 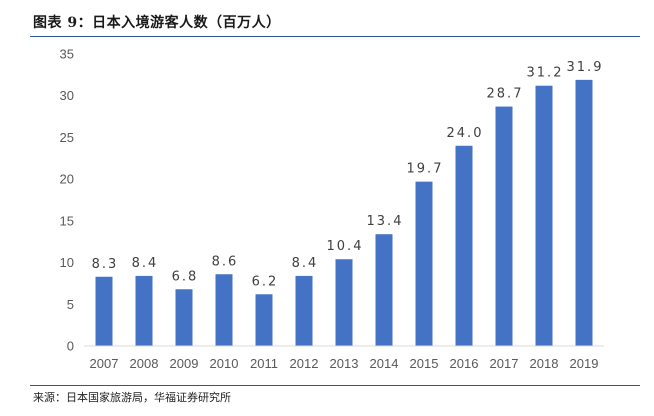 I want to click on source-rule, so click(x=335, y=385).